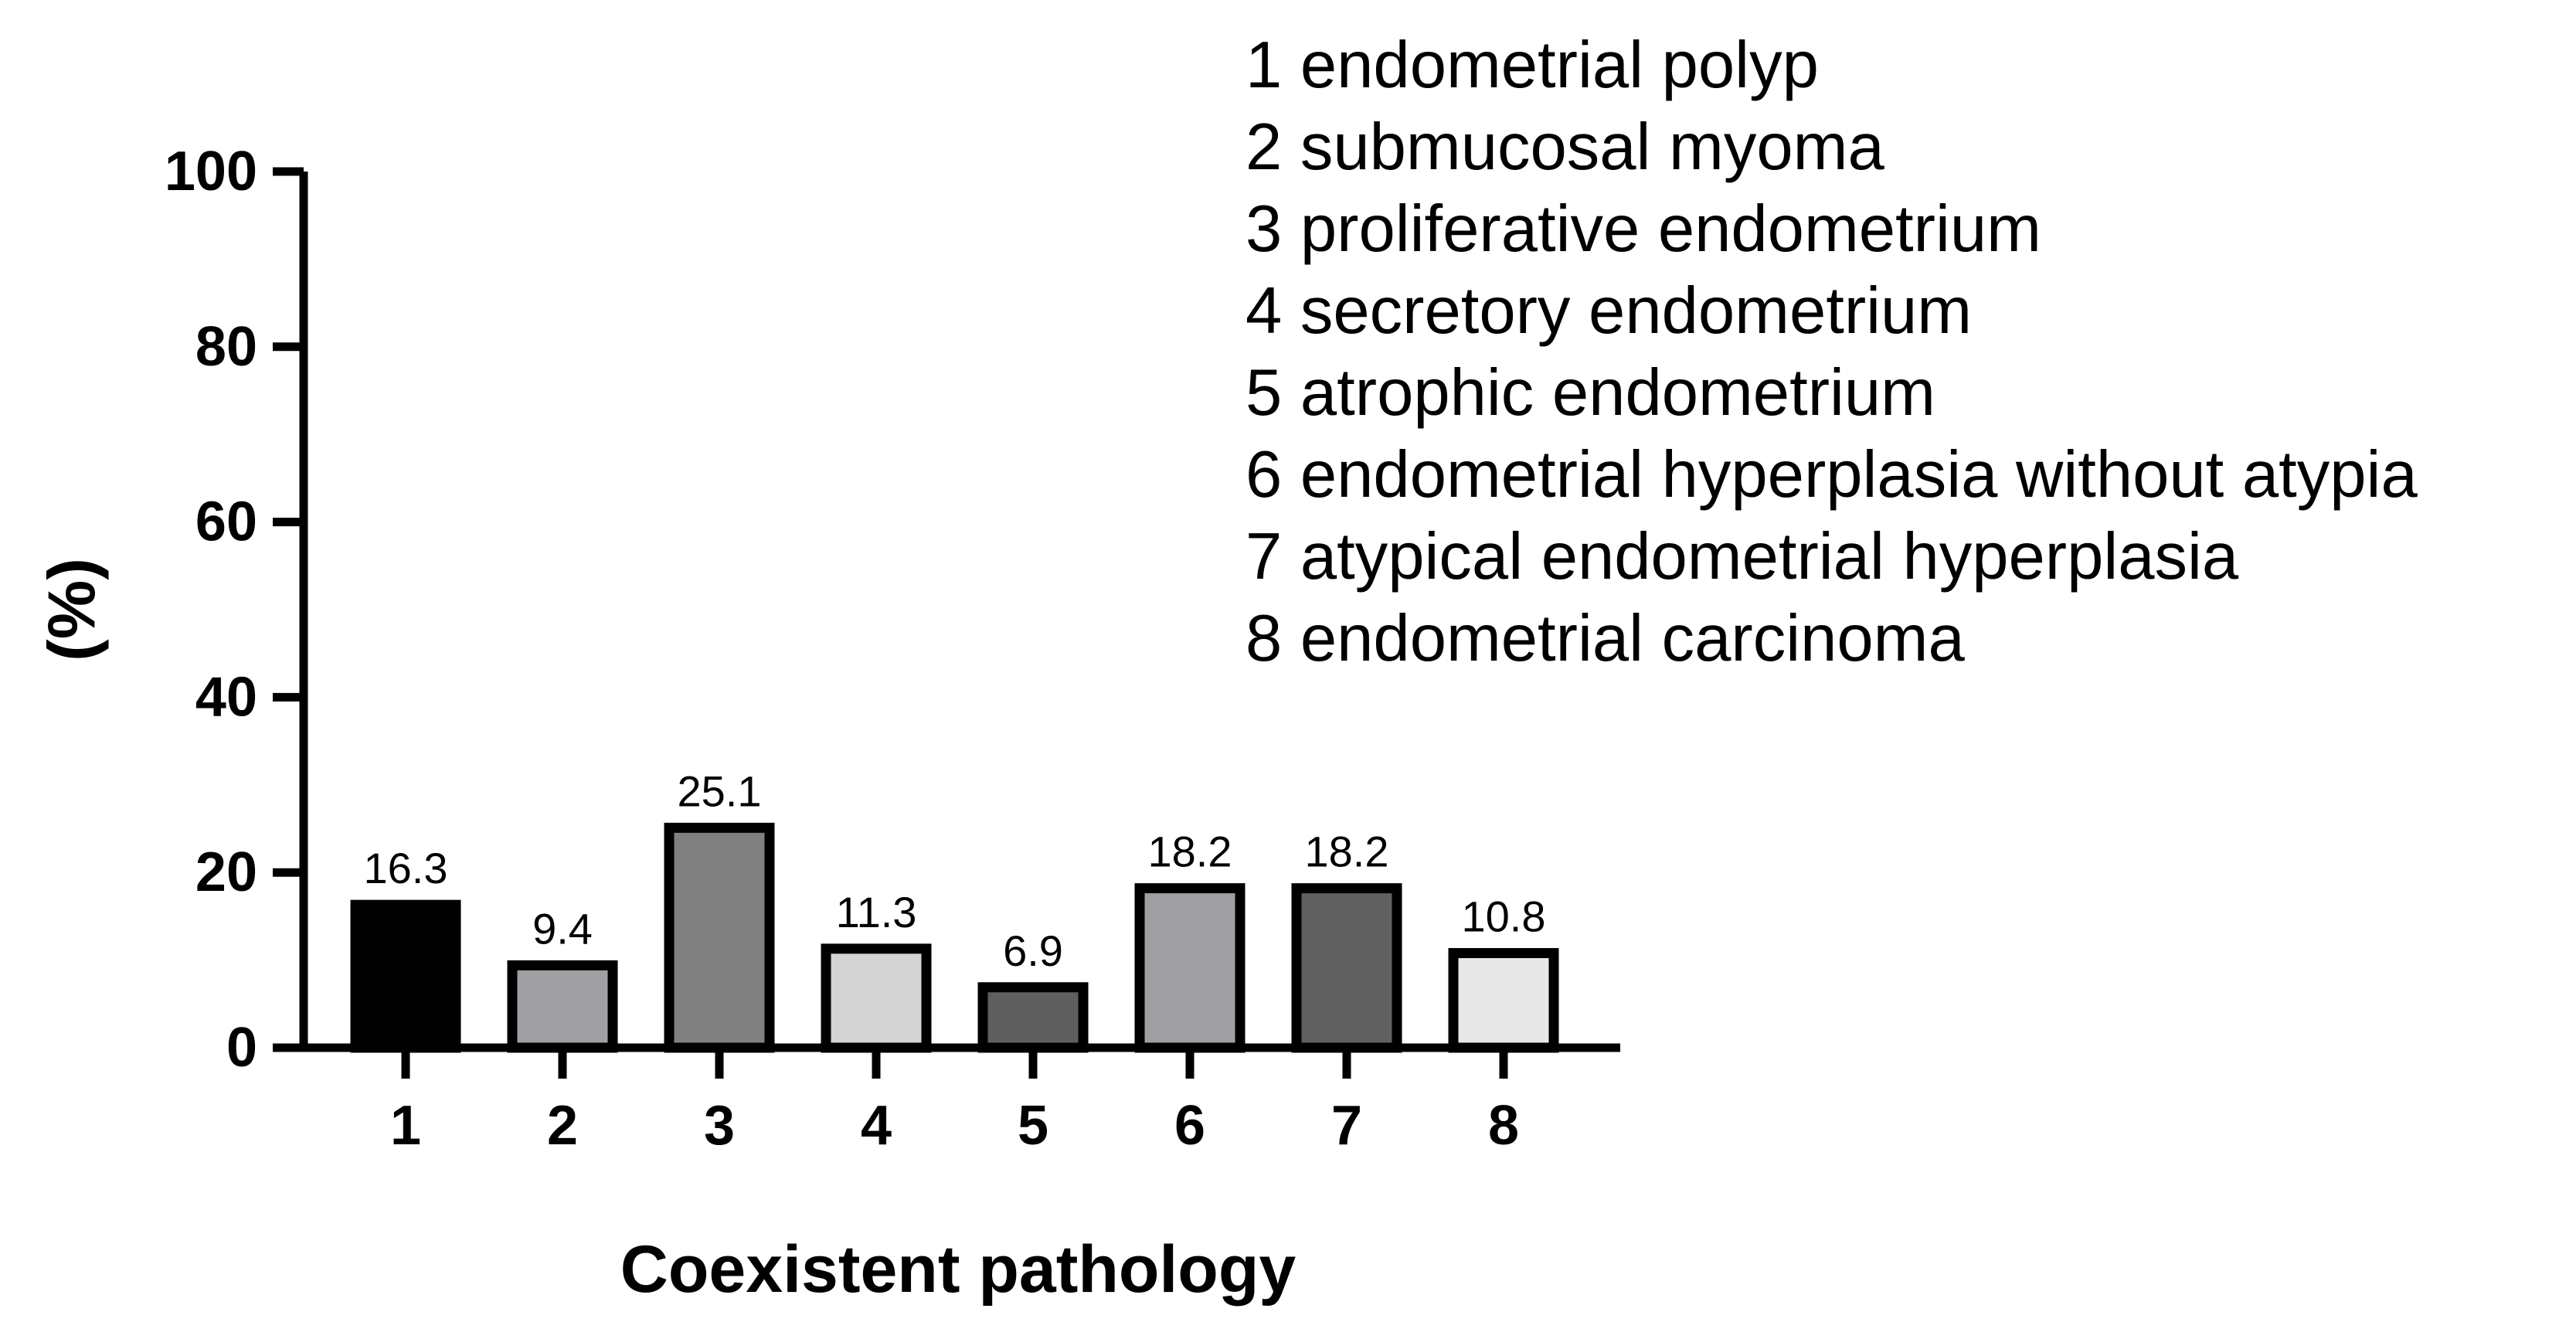  What do you see at coordinates (1503, 1126) in the screenshot?
I see `x-tick-label: 8` at bounding box center [1503, 1126].